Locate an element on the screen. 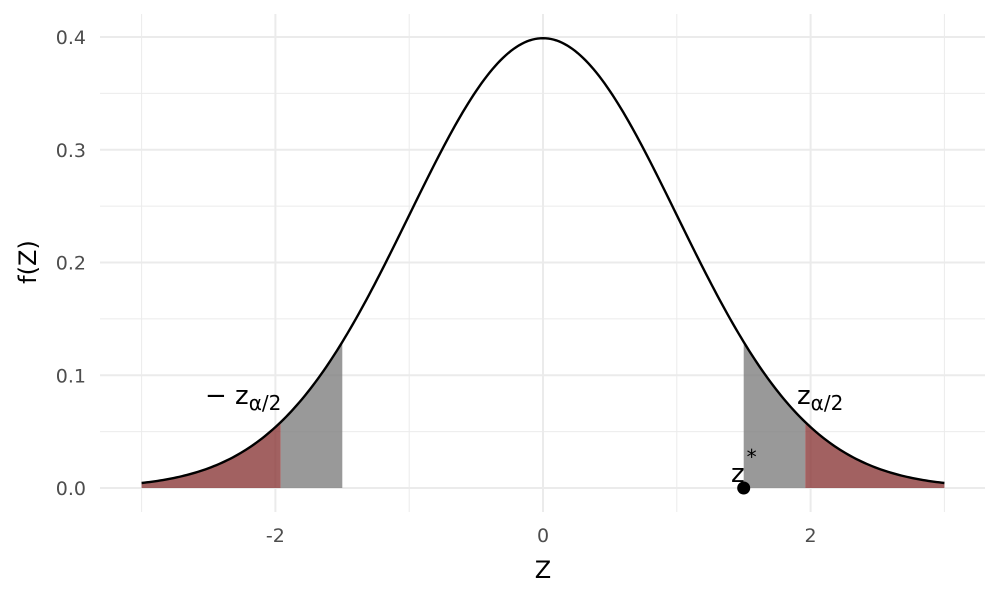 The width and height of the screenshot is (1000, 600). y-tick-label: 0.2 is located at coordinates (71, 264).